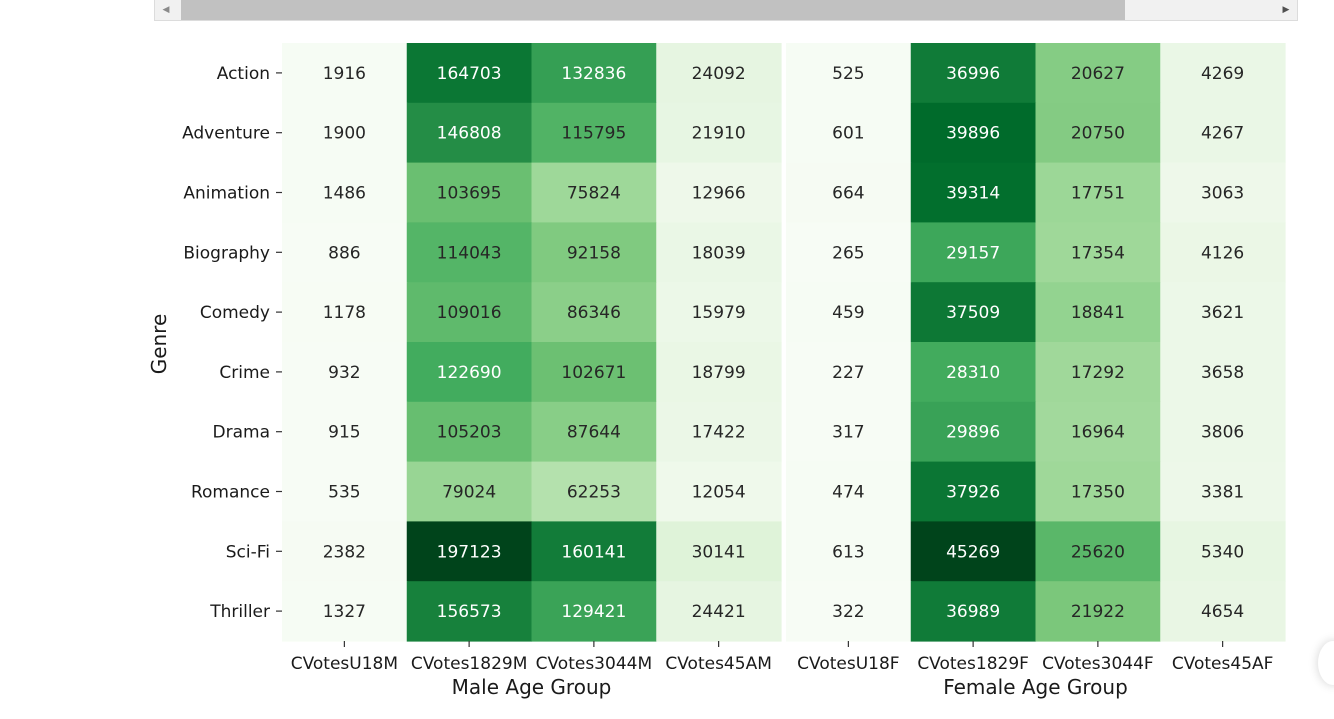  I want to click on male-cell-label: 24421, so click(719, 612).